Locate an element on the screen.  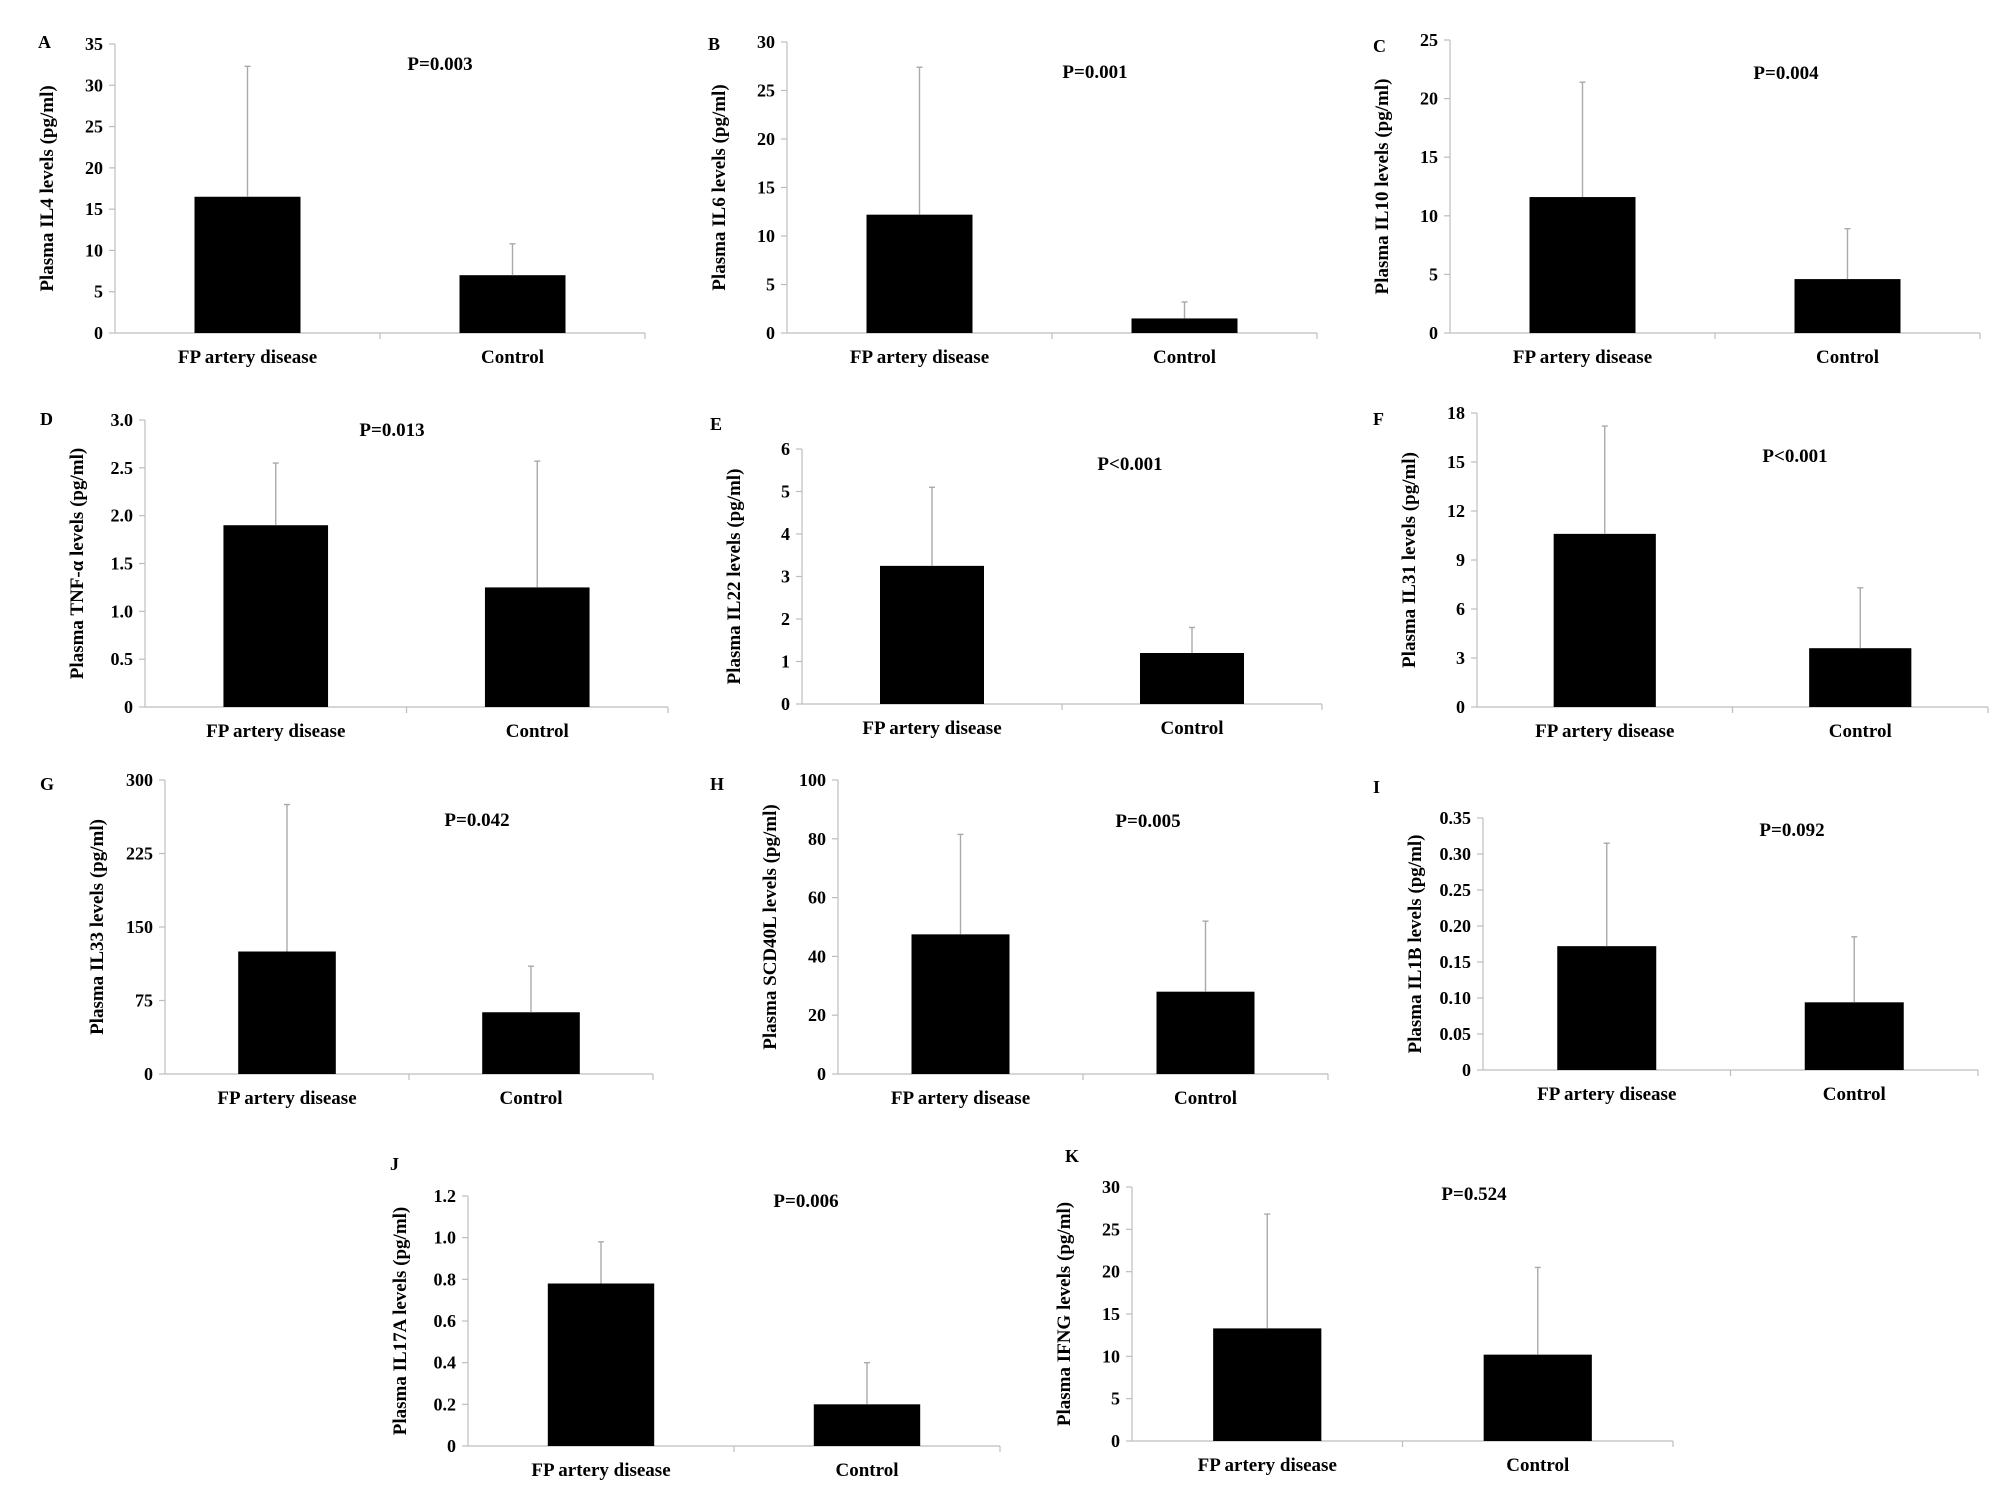
y-tick-label: 9 is located at coordinates (1460, 560).